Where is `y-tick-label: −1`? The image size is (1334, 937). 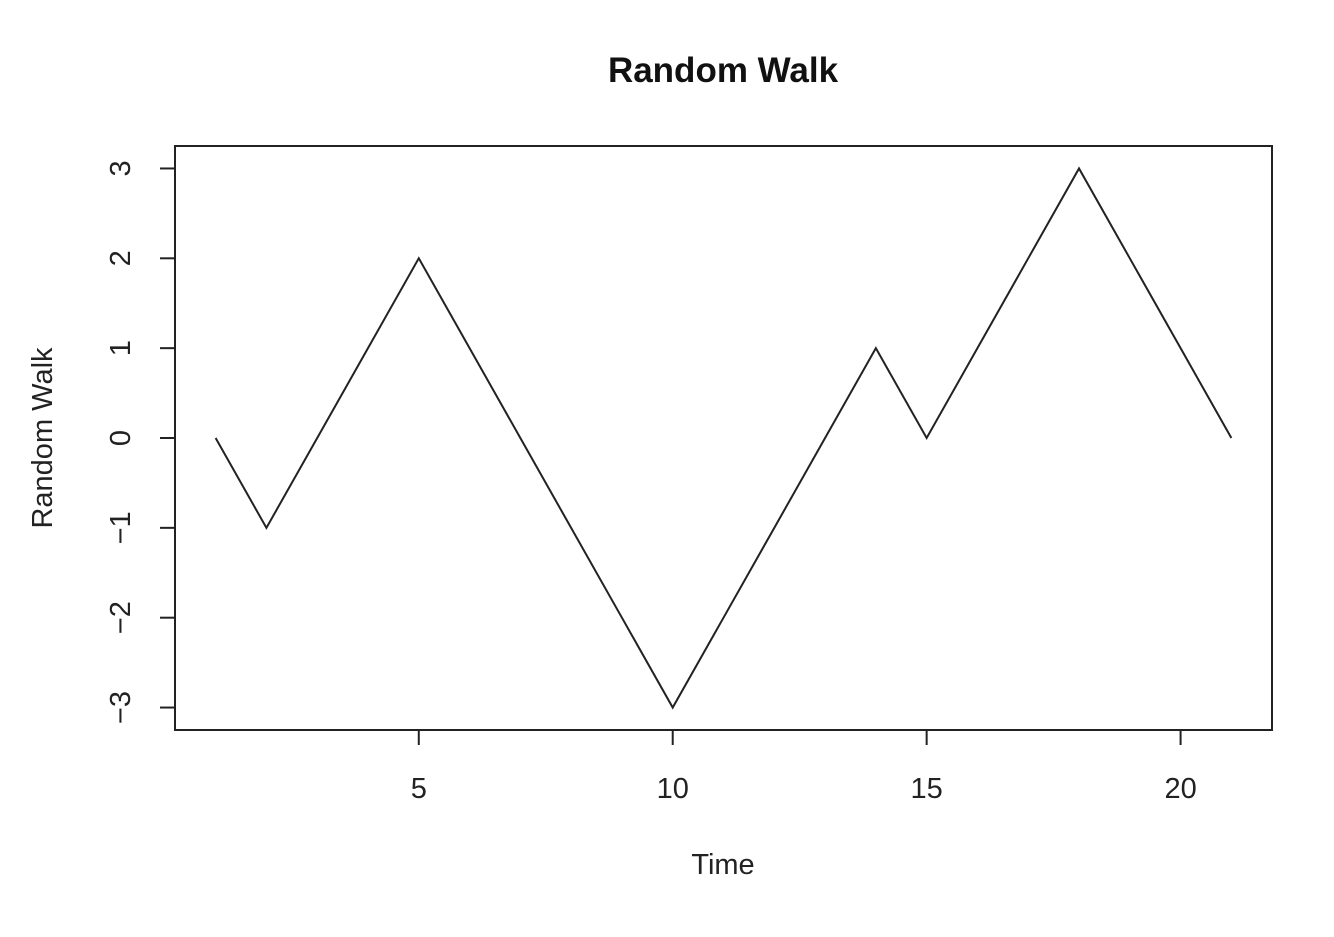
y-tick-label: −1 is located at coordinates (121, 527).